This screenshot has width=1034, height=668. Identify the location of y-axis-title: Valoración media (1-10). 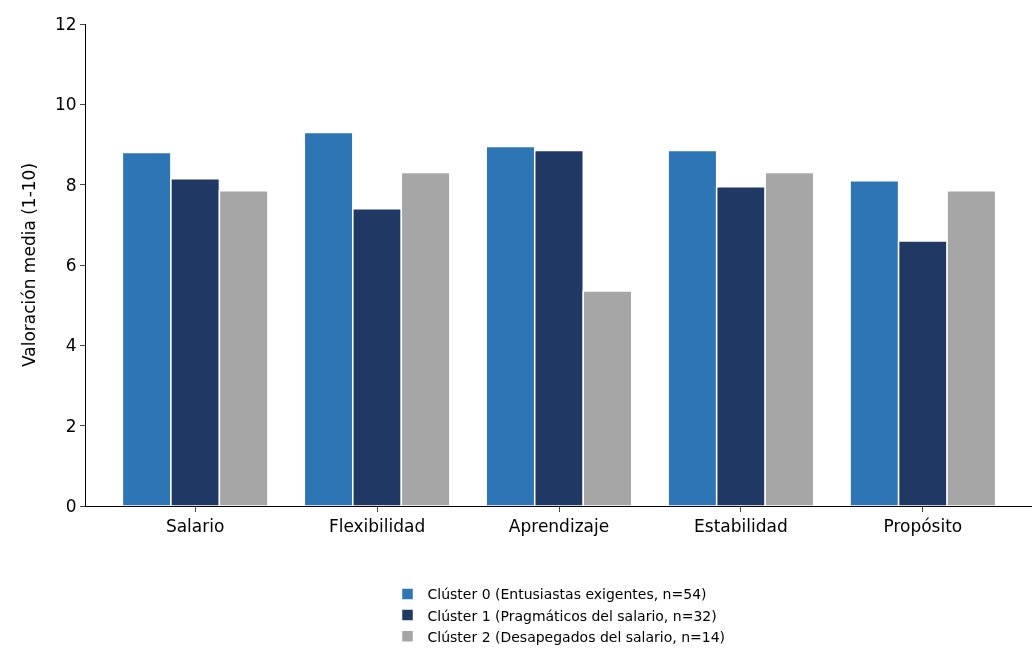
(28, 265).